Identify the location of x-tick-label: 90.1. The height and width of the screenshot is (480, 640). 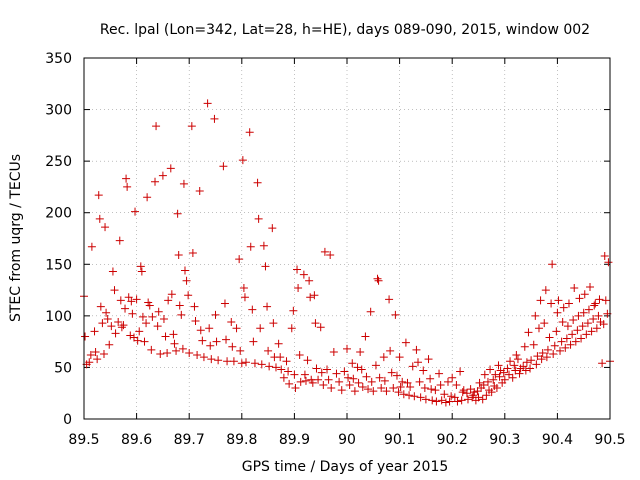
(399, 440).